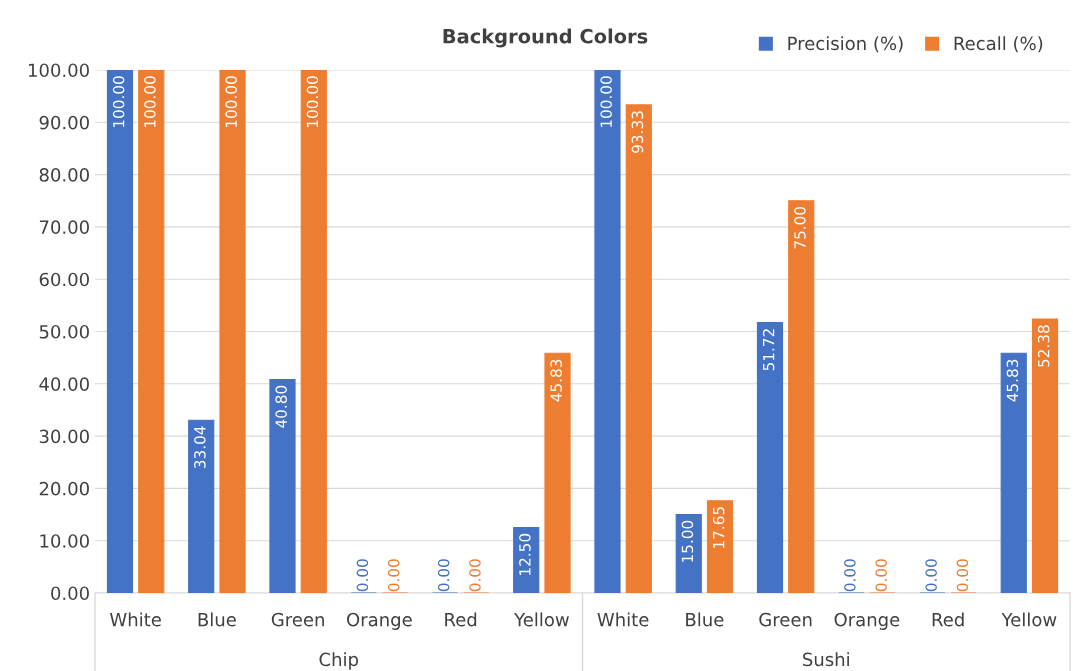  What do you see at coordinates (64, 331) in the screenshot?
I see `y-tick-label: 50.00` at bounding box center [64, 331].